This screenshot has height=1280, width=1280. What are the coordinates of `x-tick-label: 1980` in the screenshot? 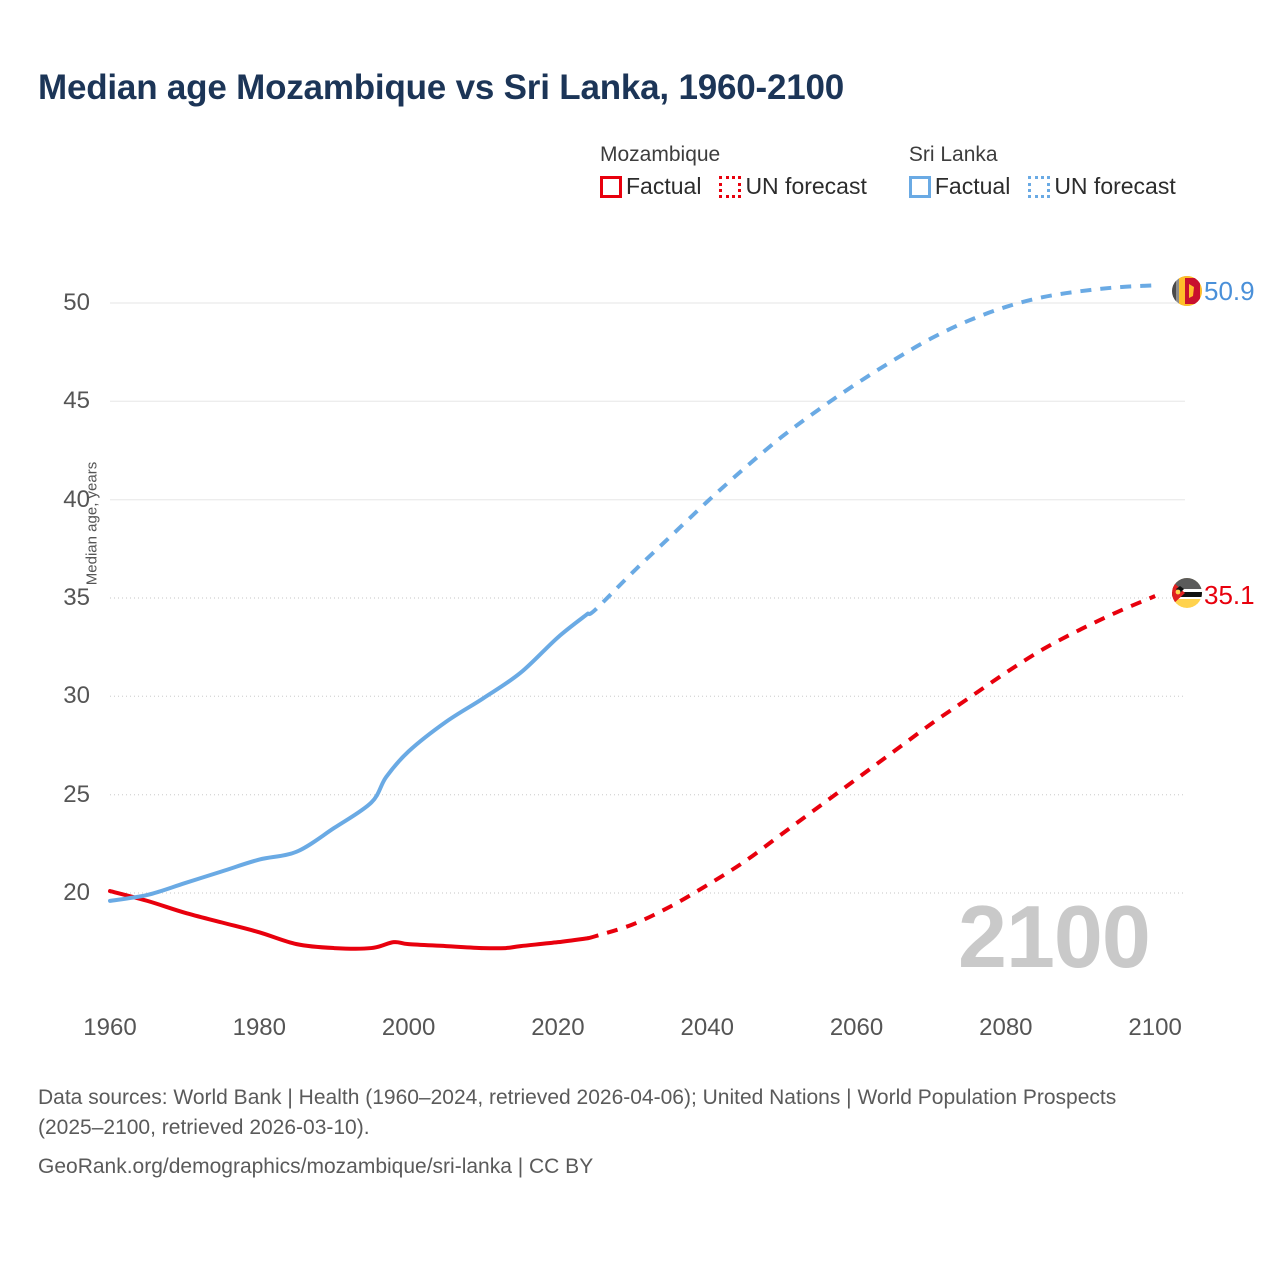 It's located at (259, 1027).